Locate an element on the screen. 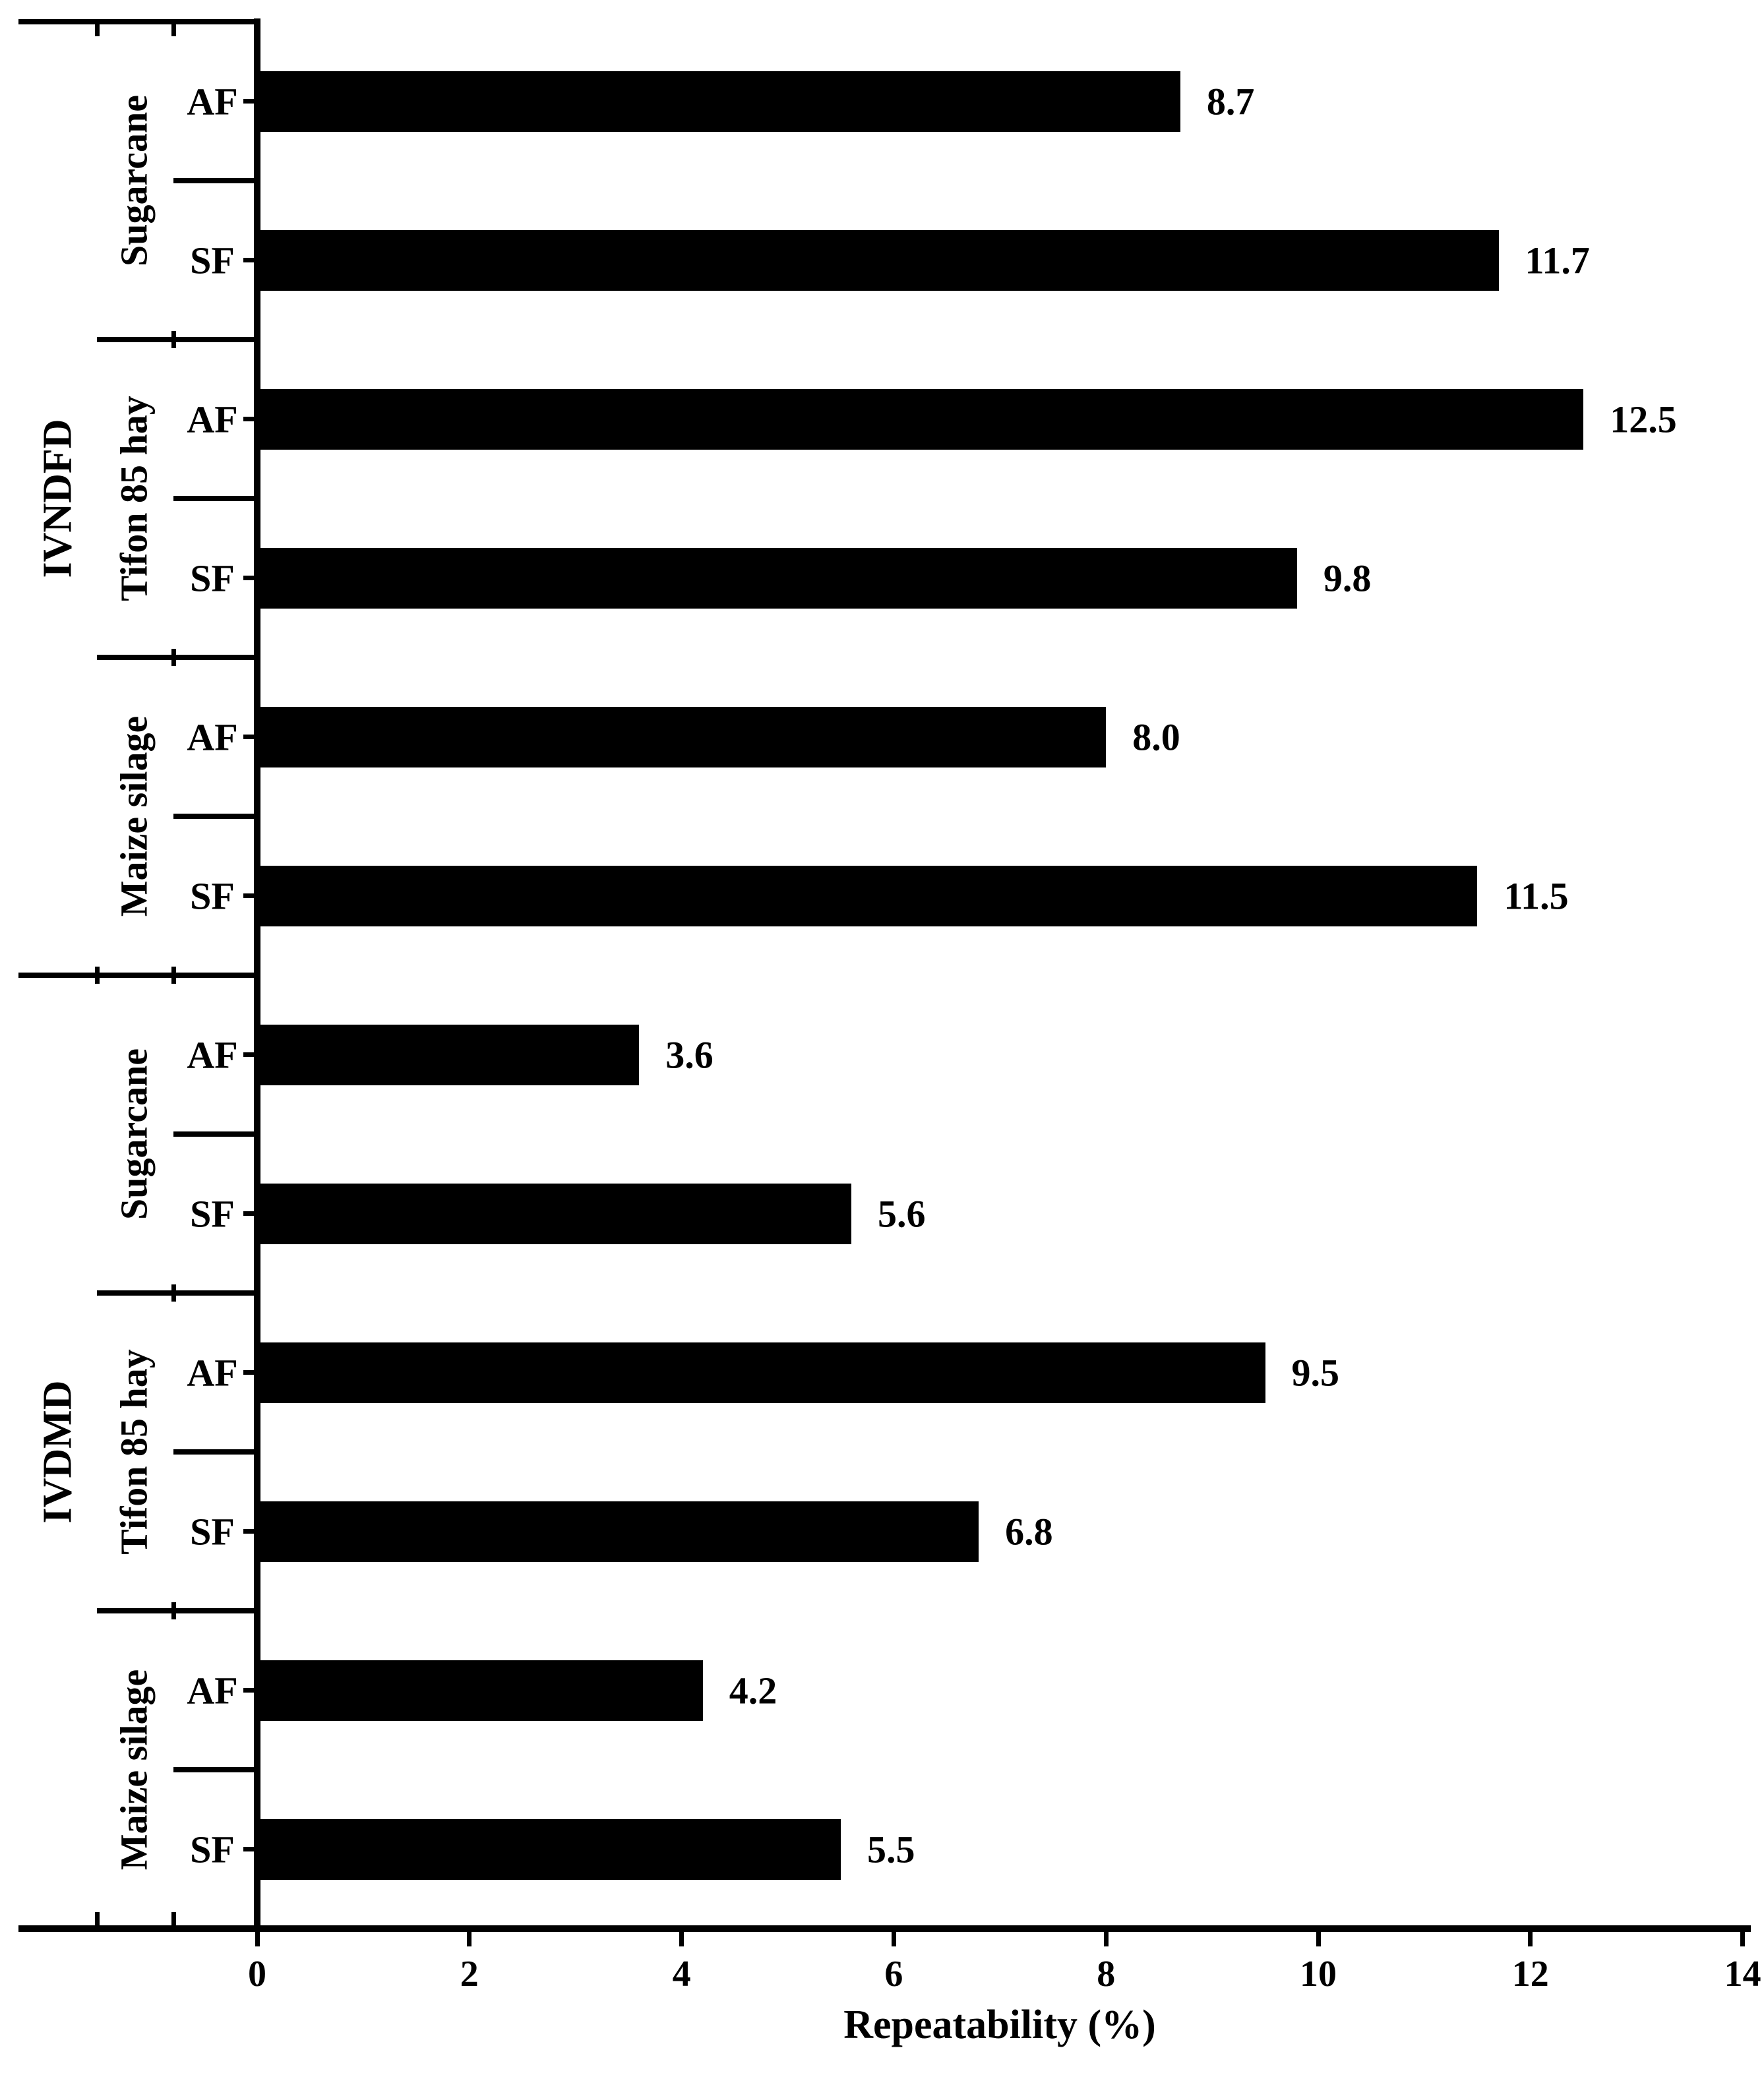 Image resolution: width=1764 pixels, height=2075 pixels. x-axis-line is located at coordinates (884, 1928).